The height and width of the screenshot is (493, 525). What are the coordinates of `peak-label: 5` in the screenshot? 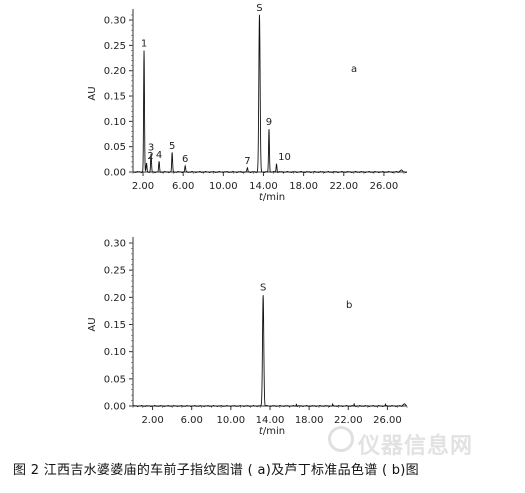 It's located at (172, 146).